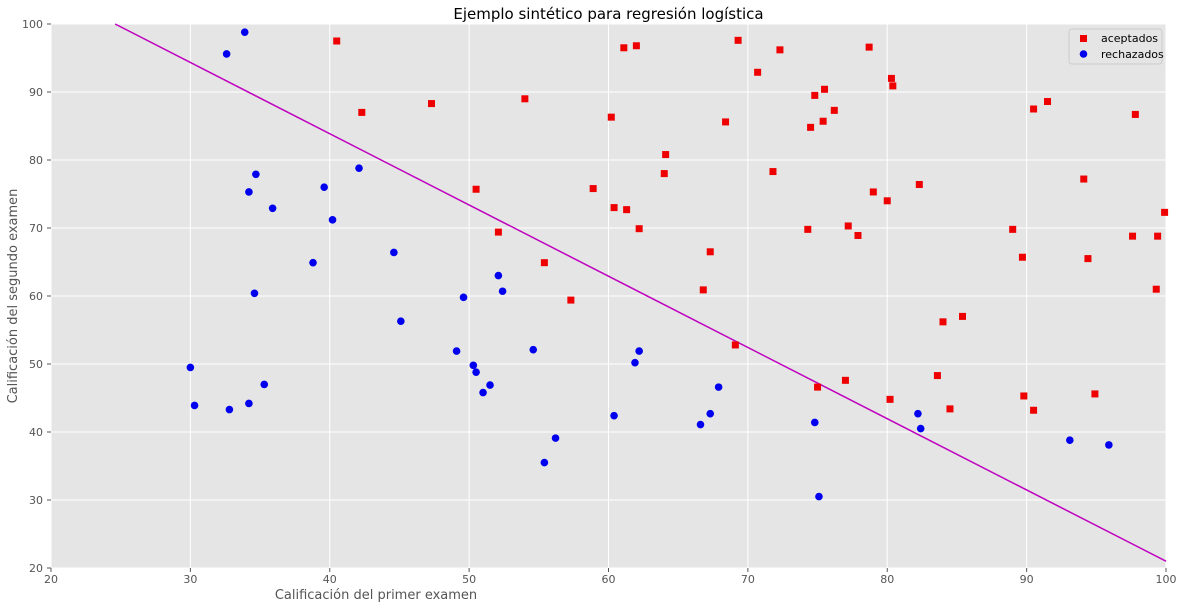  I want to click on legend: aceptados rechazados, so click(1116, 46).